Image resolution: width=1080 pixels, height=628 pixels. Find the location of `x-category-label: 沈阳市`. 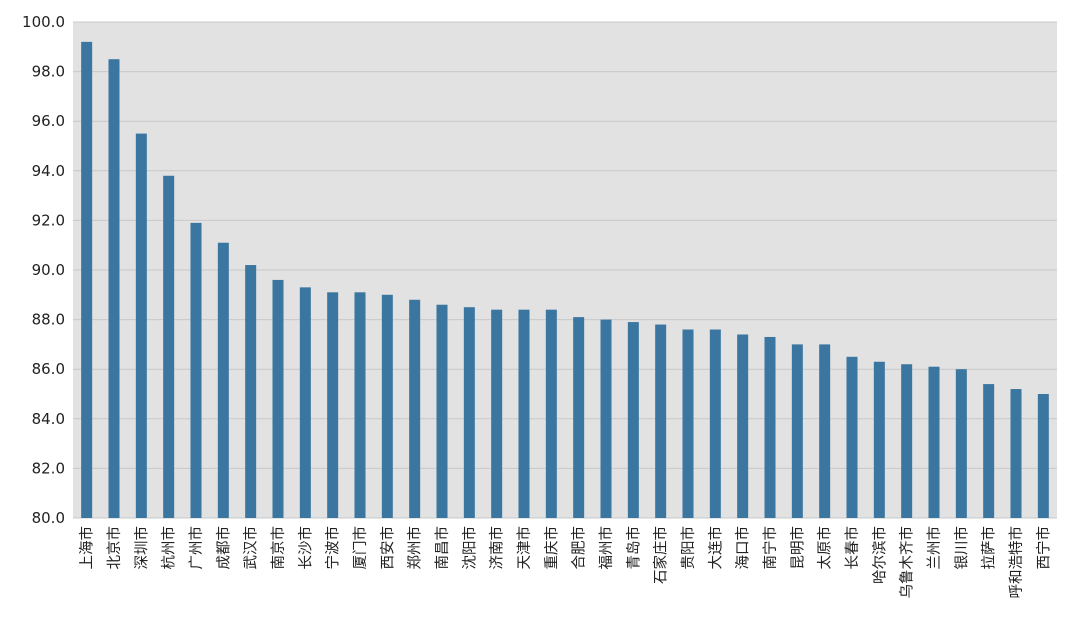

x-category-label: 沈阳市 is located at coordinates (469, 548).